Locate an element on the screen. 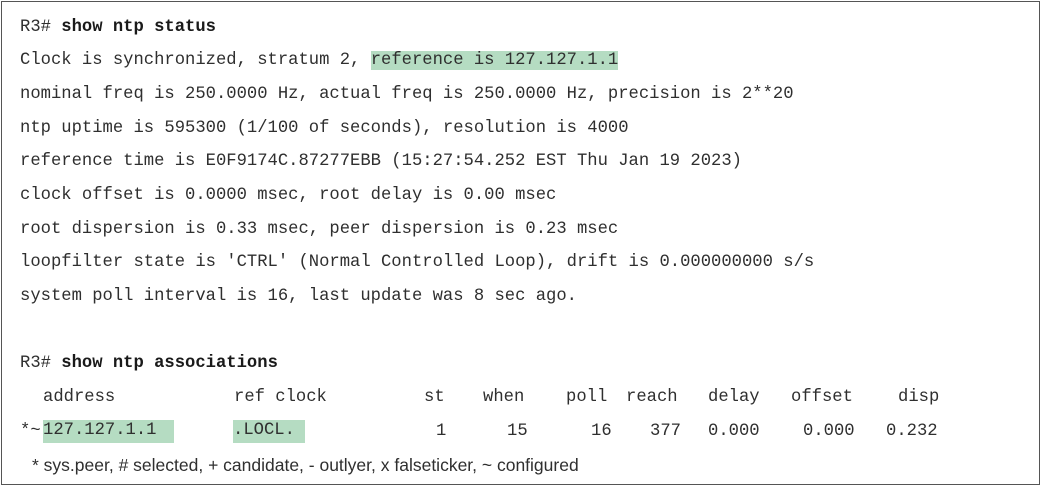  row-disp: 0.232 is located at coordinates (912, 431).